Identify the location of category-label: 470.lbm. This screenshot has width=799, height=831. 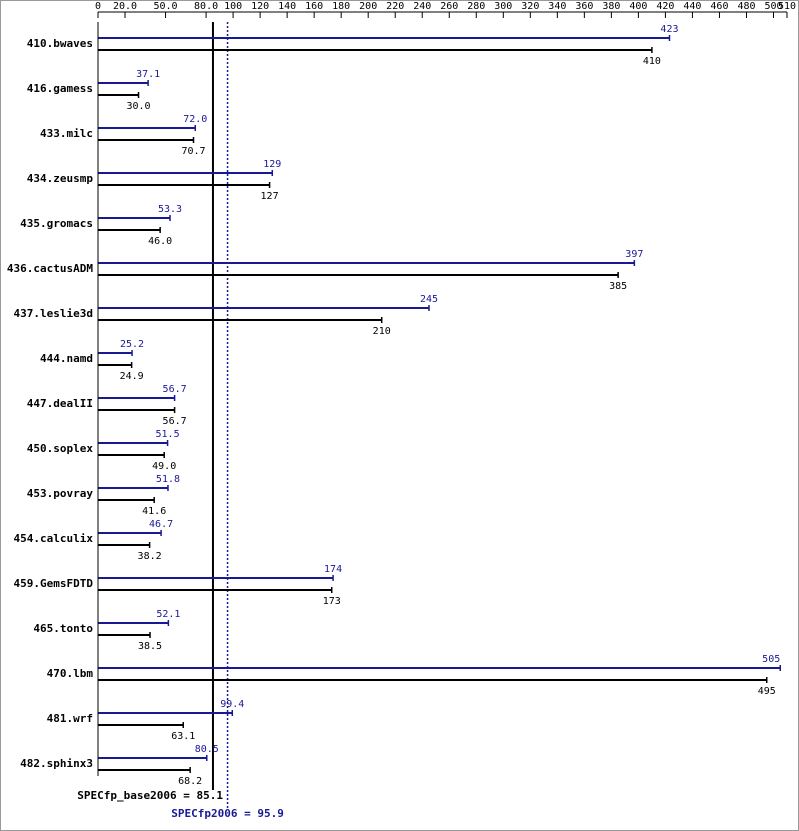
(70, 673).